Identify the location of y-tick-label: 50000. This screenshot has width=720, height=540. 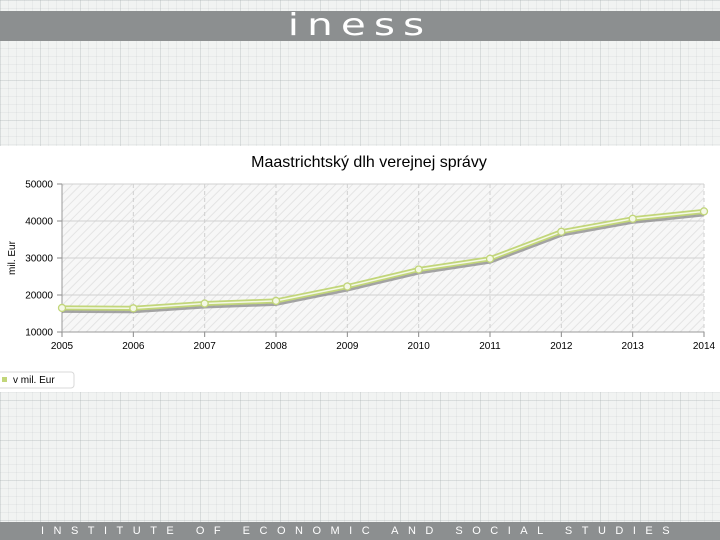
(39, 185).